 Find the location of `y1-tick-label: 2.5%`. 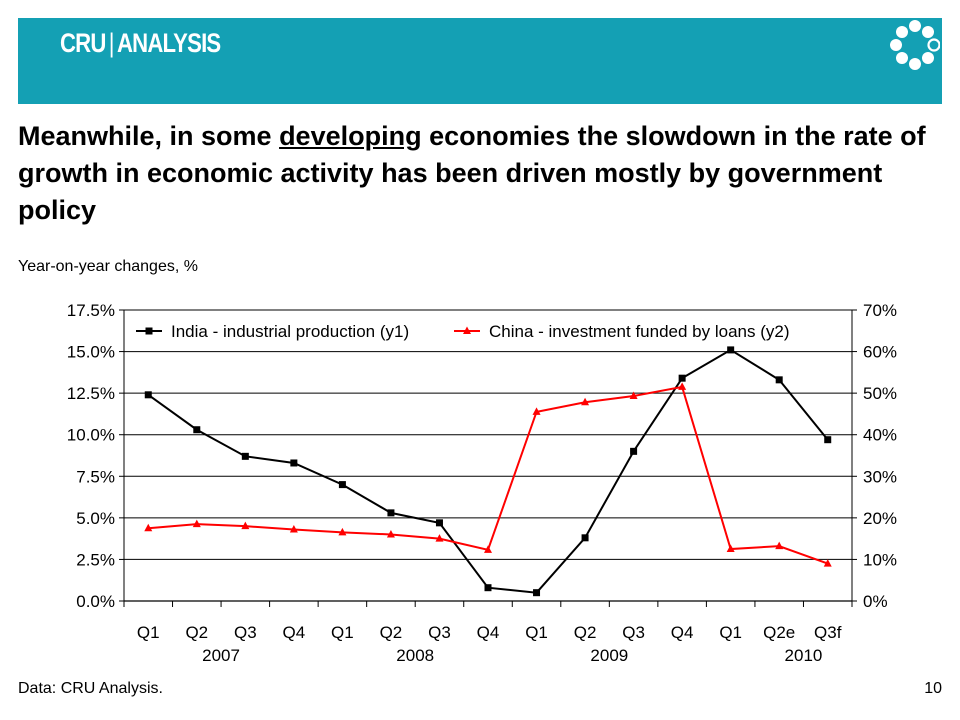

y1-tick-label: 2.5% is located at coordinates (95, 559).